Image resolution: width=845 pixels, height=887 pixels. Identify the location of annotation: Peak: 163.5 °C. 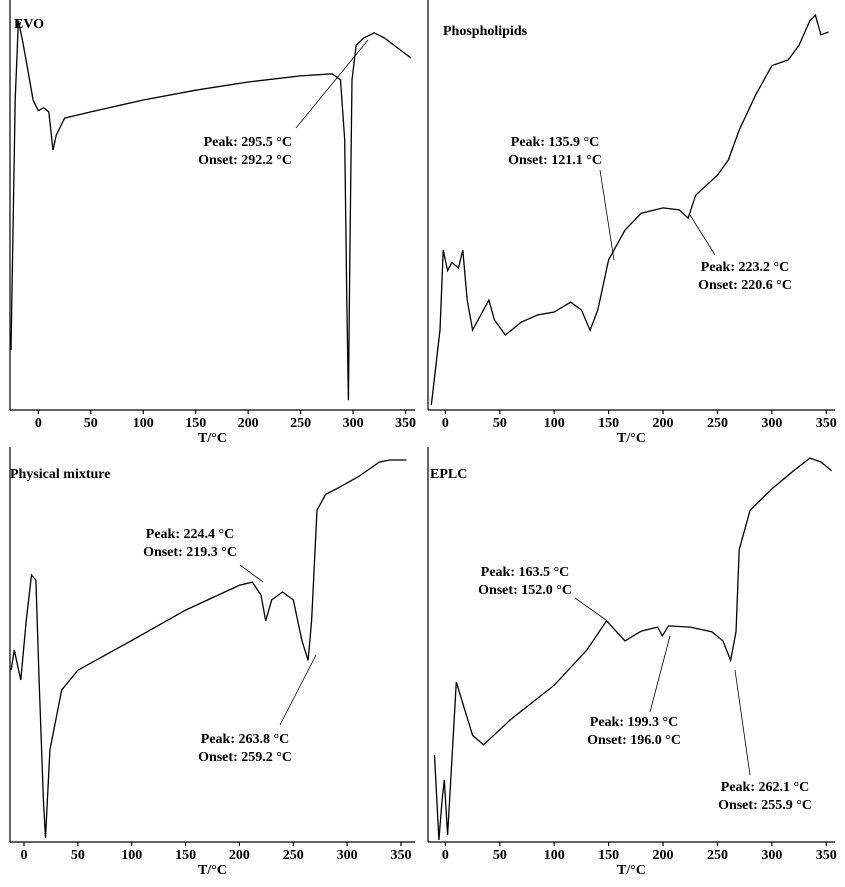
(525, 572).